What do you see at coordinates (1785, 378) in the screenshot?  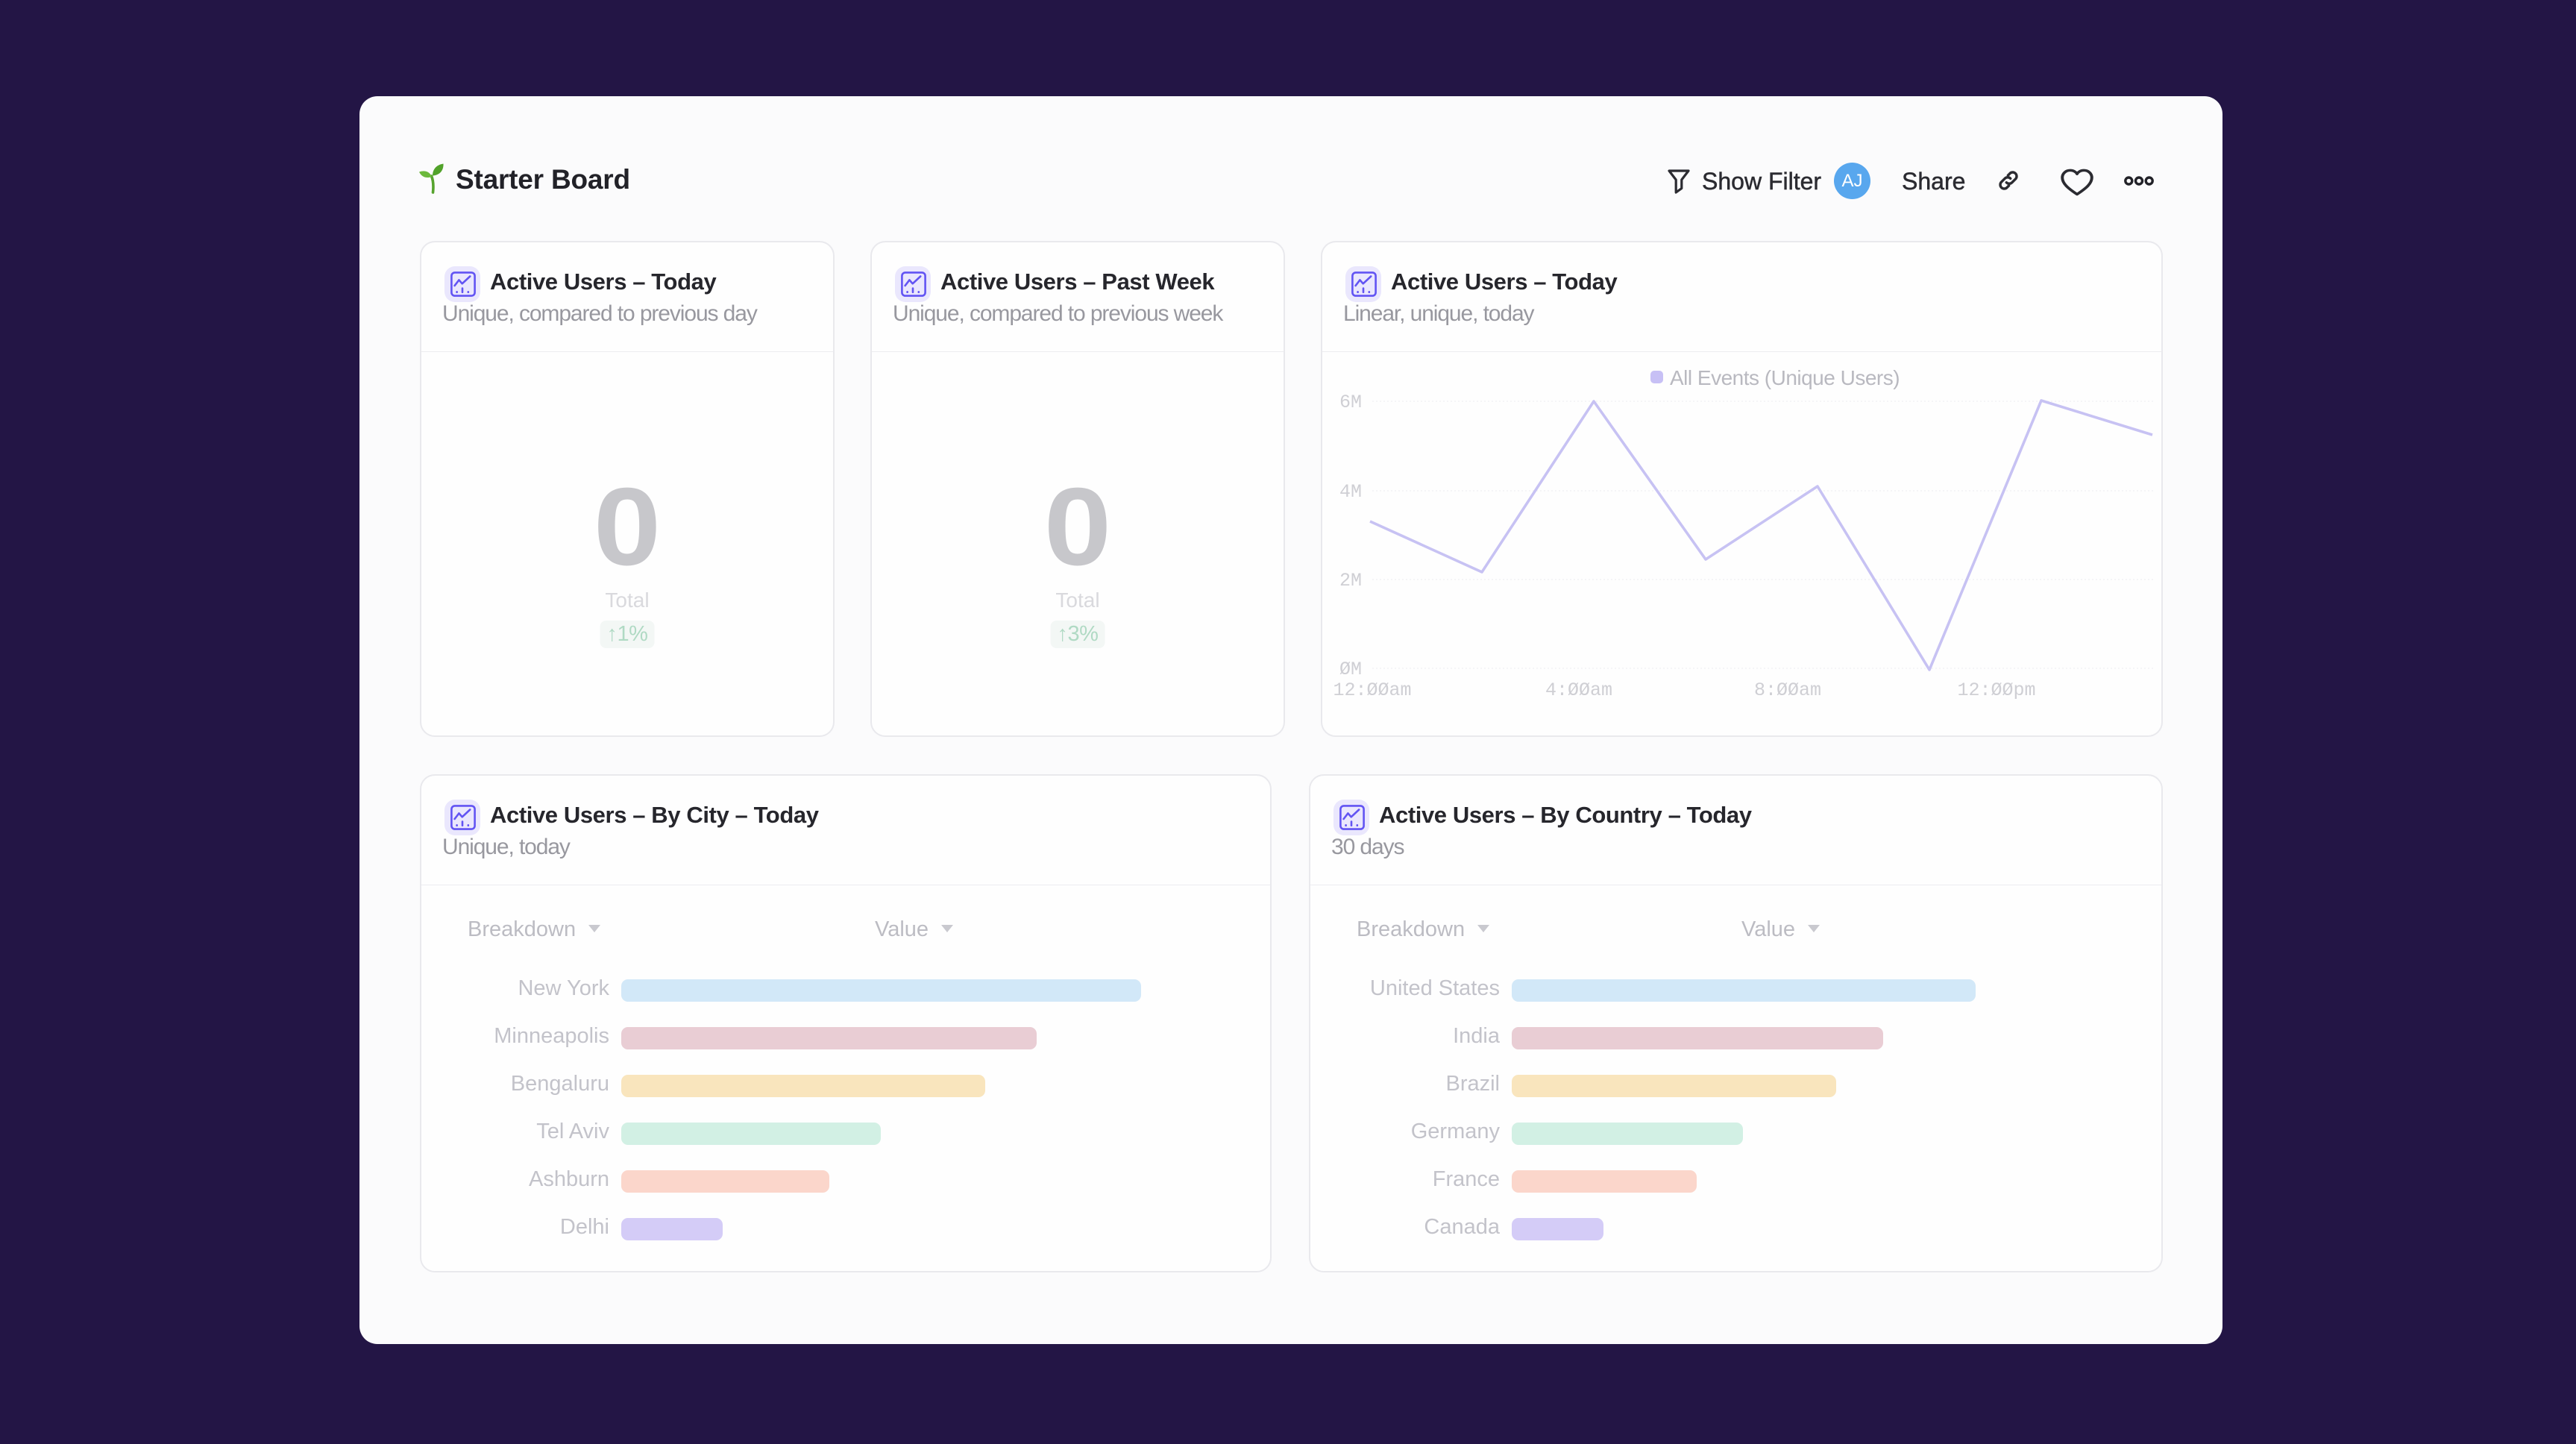 I see `svg-text: All Events (Unique Users)` at bounding box center [1785, 378].